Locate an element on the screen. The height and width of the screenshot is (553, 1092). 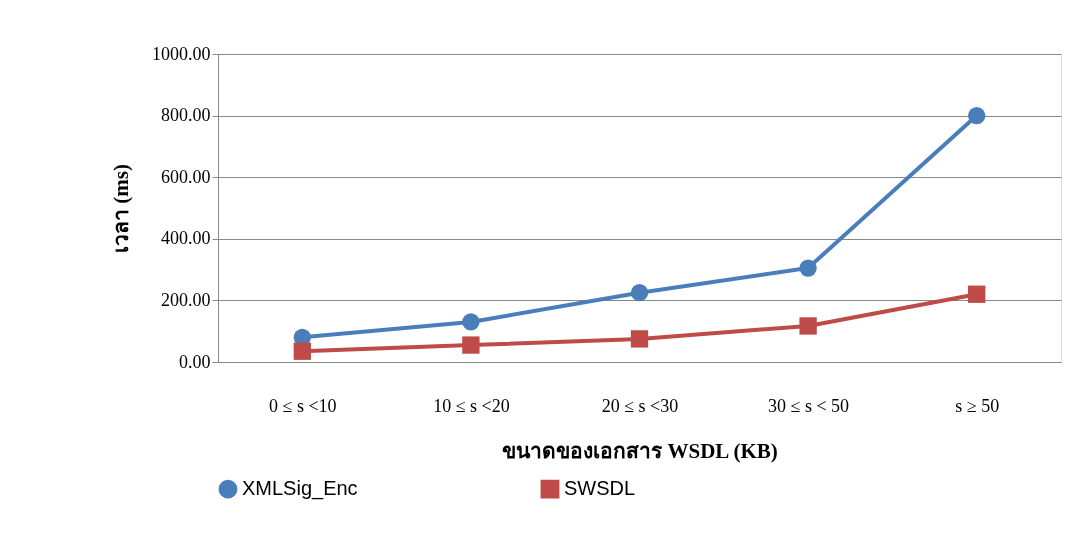
y-tick-label: 0.00 is located at coordinates (195, 361).